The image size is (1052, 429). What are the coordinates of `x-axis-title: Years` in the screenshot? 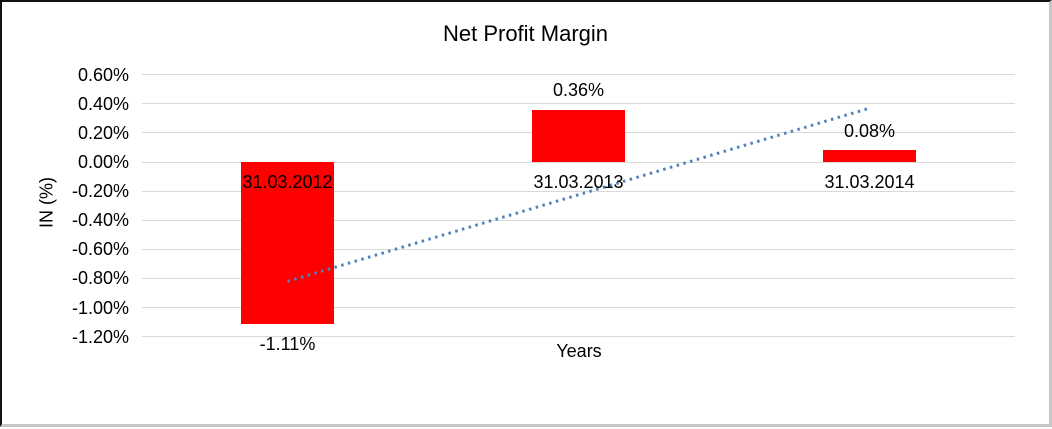 It's located at (579, 351).